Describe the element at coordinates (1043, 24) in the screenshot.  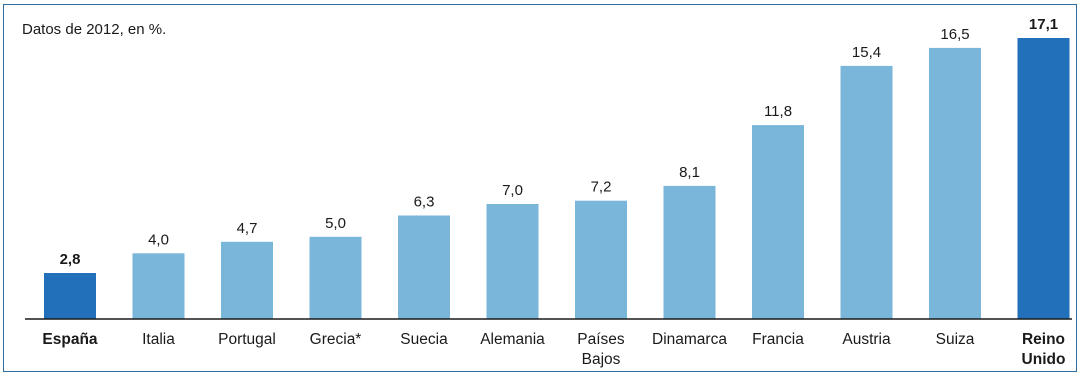
I see `data-label-11: 17,1` at that location.